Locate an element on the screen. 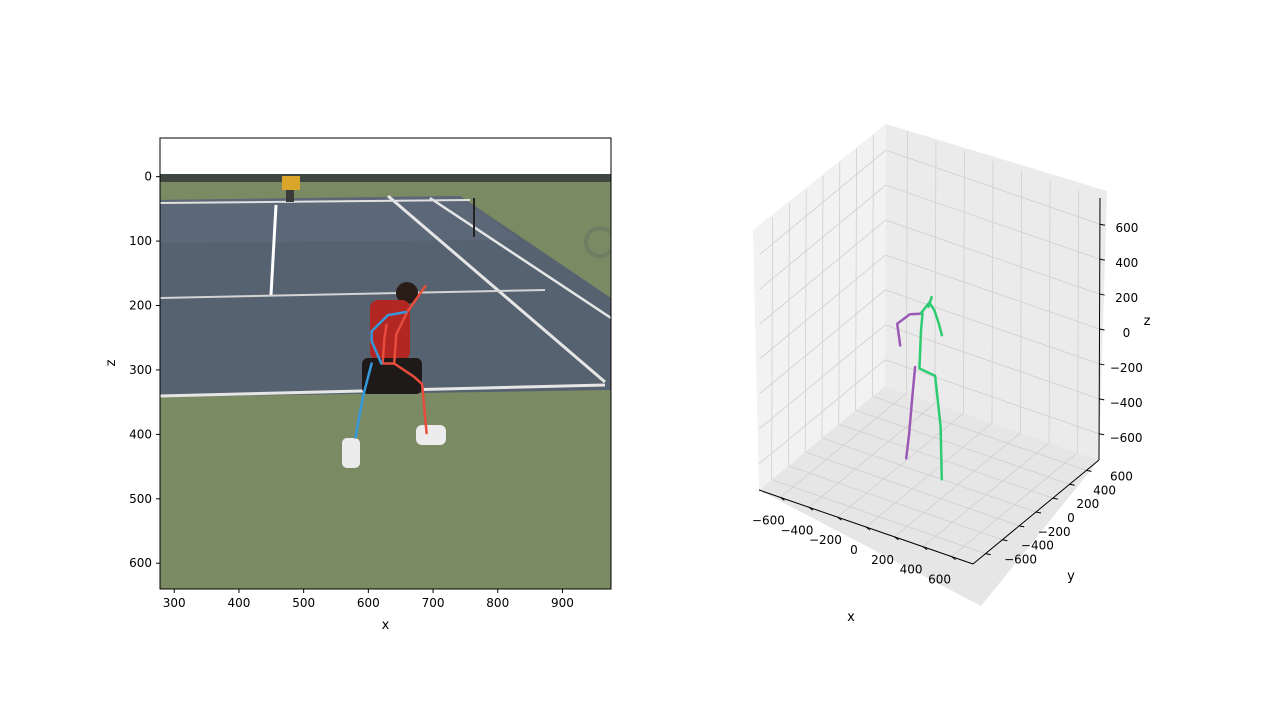  x-tick-label: 200 is located at coordinates (882, 560).